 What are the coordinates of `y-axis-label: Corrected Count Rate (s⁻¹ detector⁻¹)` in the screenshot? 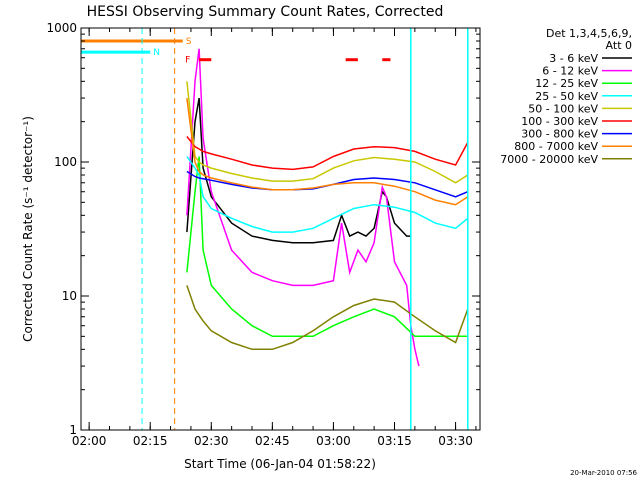 It's located at (28, 229).